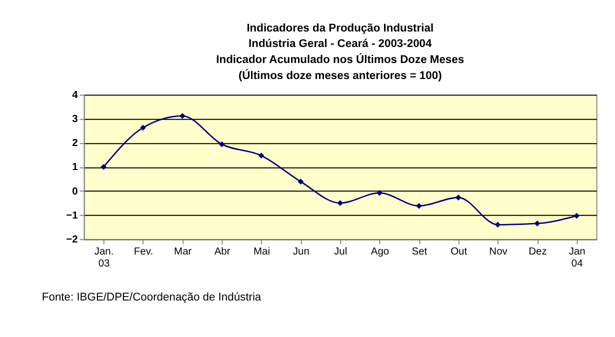  What do you see at coordinates (459, 252) in the screenshot?
I see `x-tick-label: Out` at bounding box center [459, 252].